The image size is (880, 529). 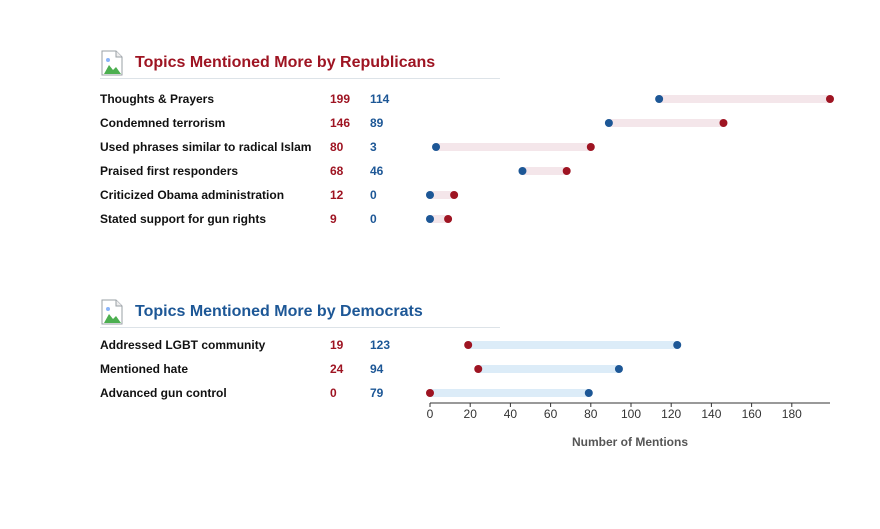 I want to click on x-tick-label: 160, so click(x=752, y=414).